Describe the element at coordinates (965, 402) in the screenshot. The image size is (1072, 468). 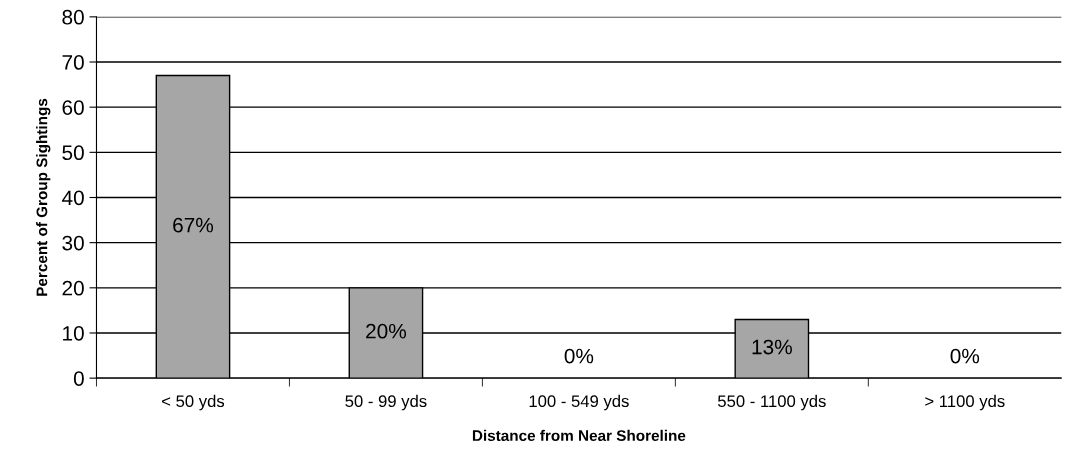
I see `x-tick-label: > 1100 yds` at that location.